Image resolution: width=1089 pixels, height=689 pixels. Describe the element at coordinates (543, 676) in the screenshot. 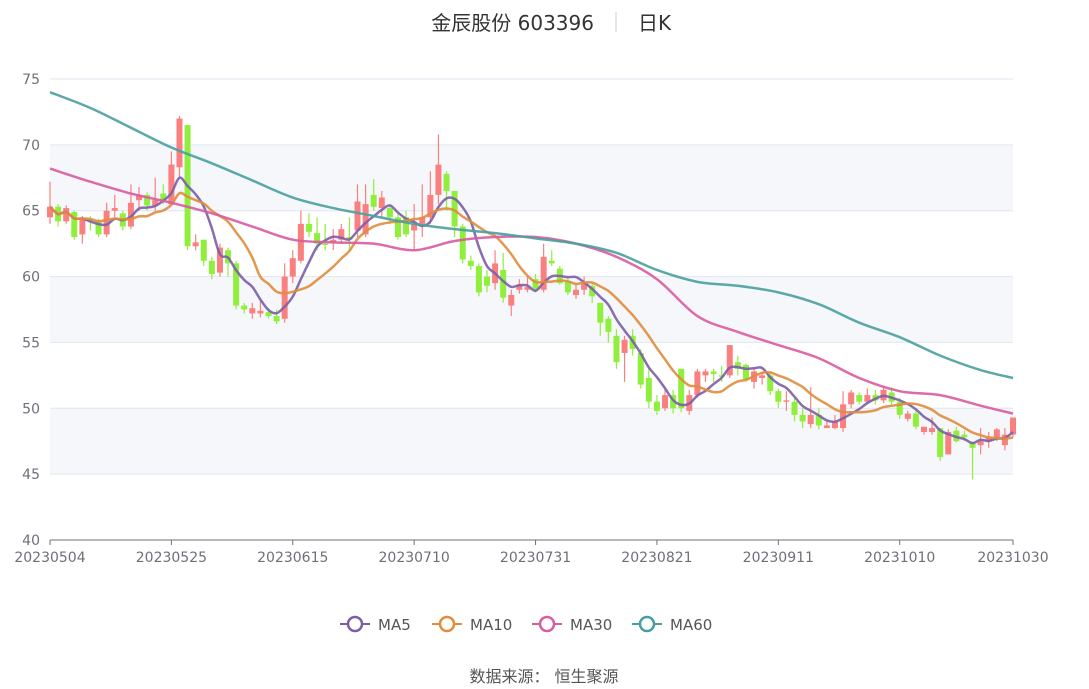

I see `data-source: 数据来源： 恒生聚源` at that location.